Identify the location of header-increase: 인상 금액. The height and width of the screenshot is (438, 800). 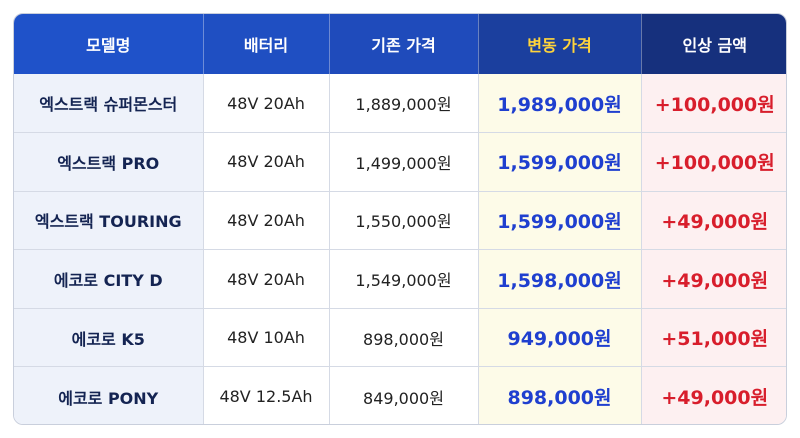
(713, 44).